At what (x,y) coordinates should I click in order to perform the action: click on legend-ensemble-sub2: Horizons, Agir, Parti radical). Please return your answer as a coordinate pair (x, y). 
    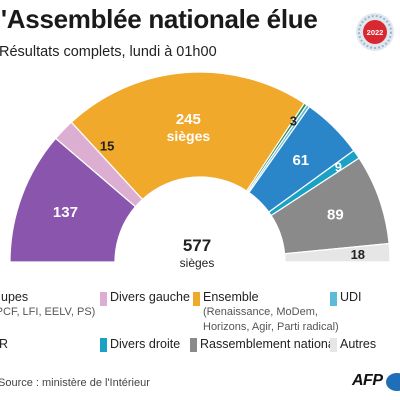
    Looking at the image, I should click on (271, 327).